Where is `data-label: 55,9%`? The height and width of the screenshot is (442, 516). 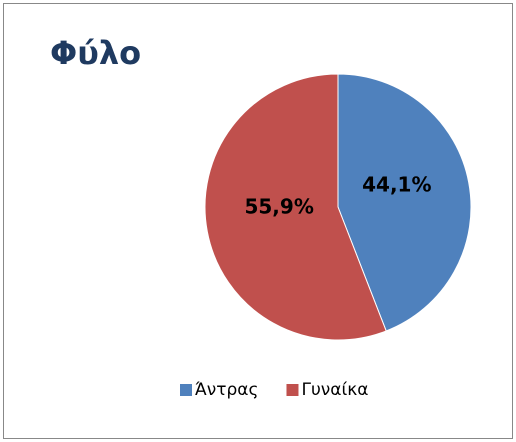 data-label: 55,9% is located at coordinates (278, 207).